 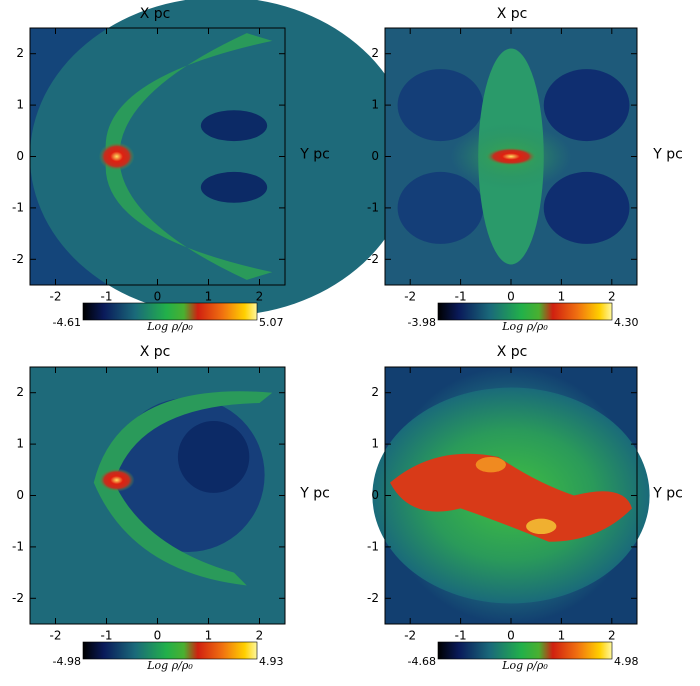 What do you see at coordinates (271, 322) in the screenshot?
I see `colorbar-max: 5.07` at bounding box center [271, 322].